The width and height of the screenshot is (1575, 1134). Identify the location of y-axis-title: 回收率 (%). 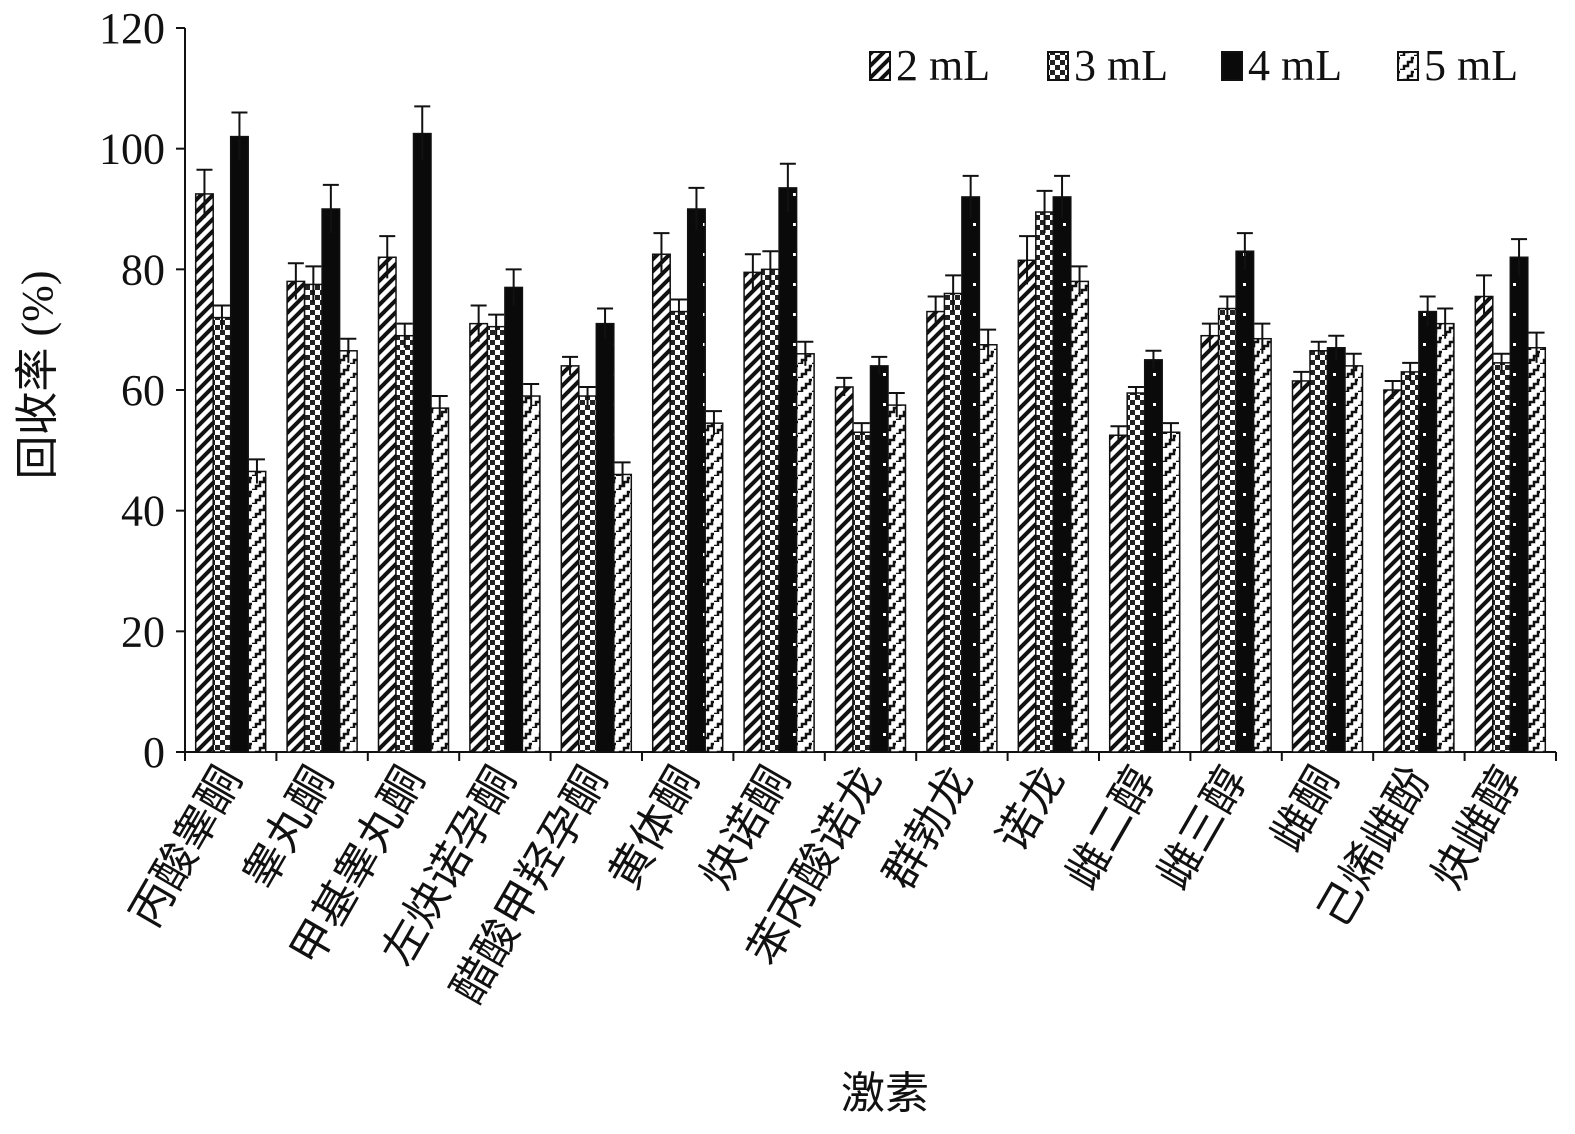
(37, 375).